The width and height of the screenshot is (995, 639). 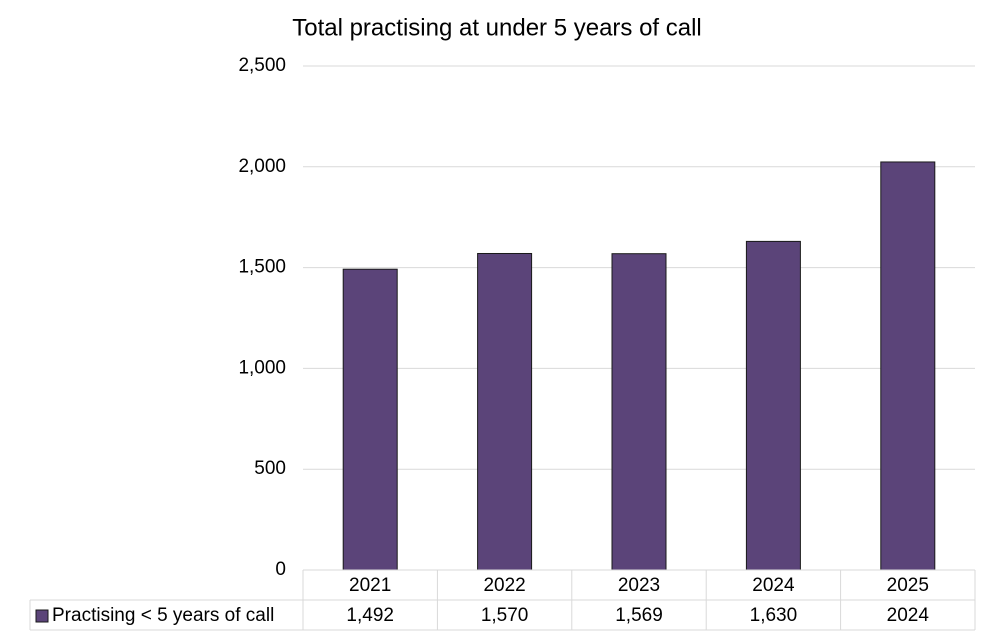 I want to click on data-label: 1,630, so click(x=774, y=615).